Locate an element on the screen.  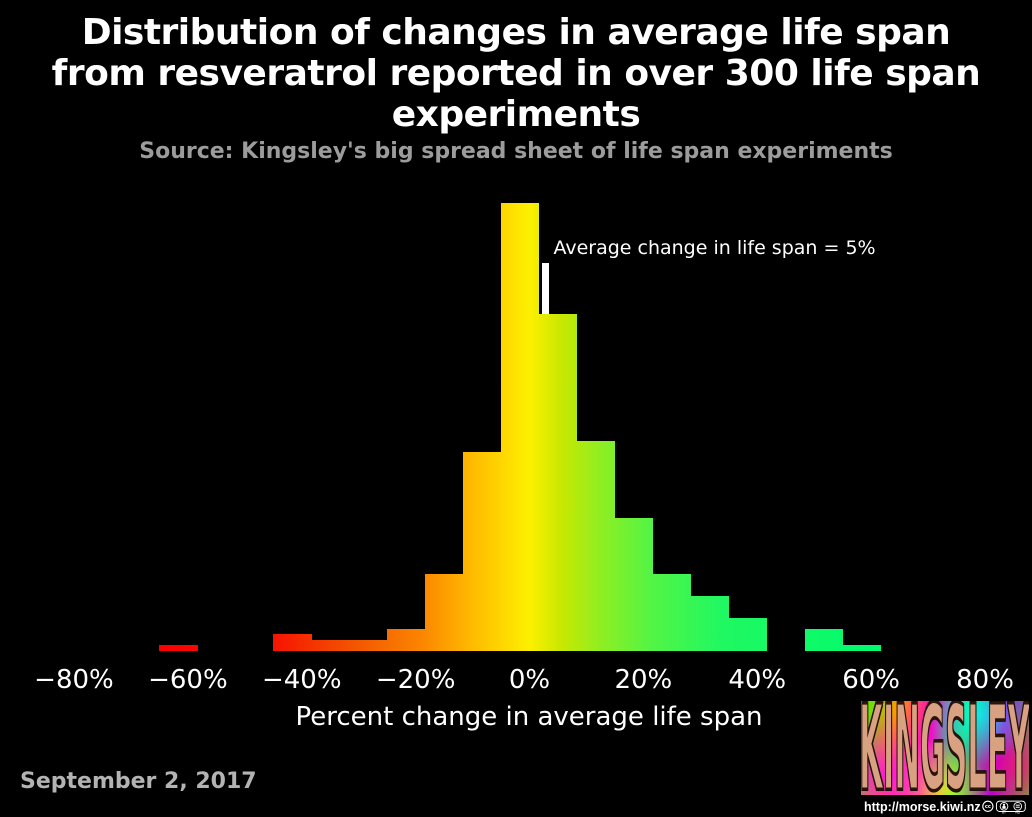
nd-badge-icon is located at coordinates (1017, 806).